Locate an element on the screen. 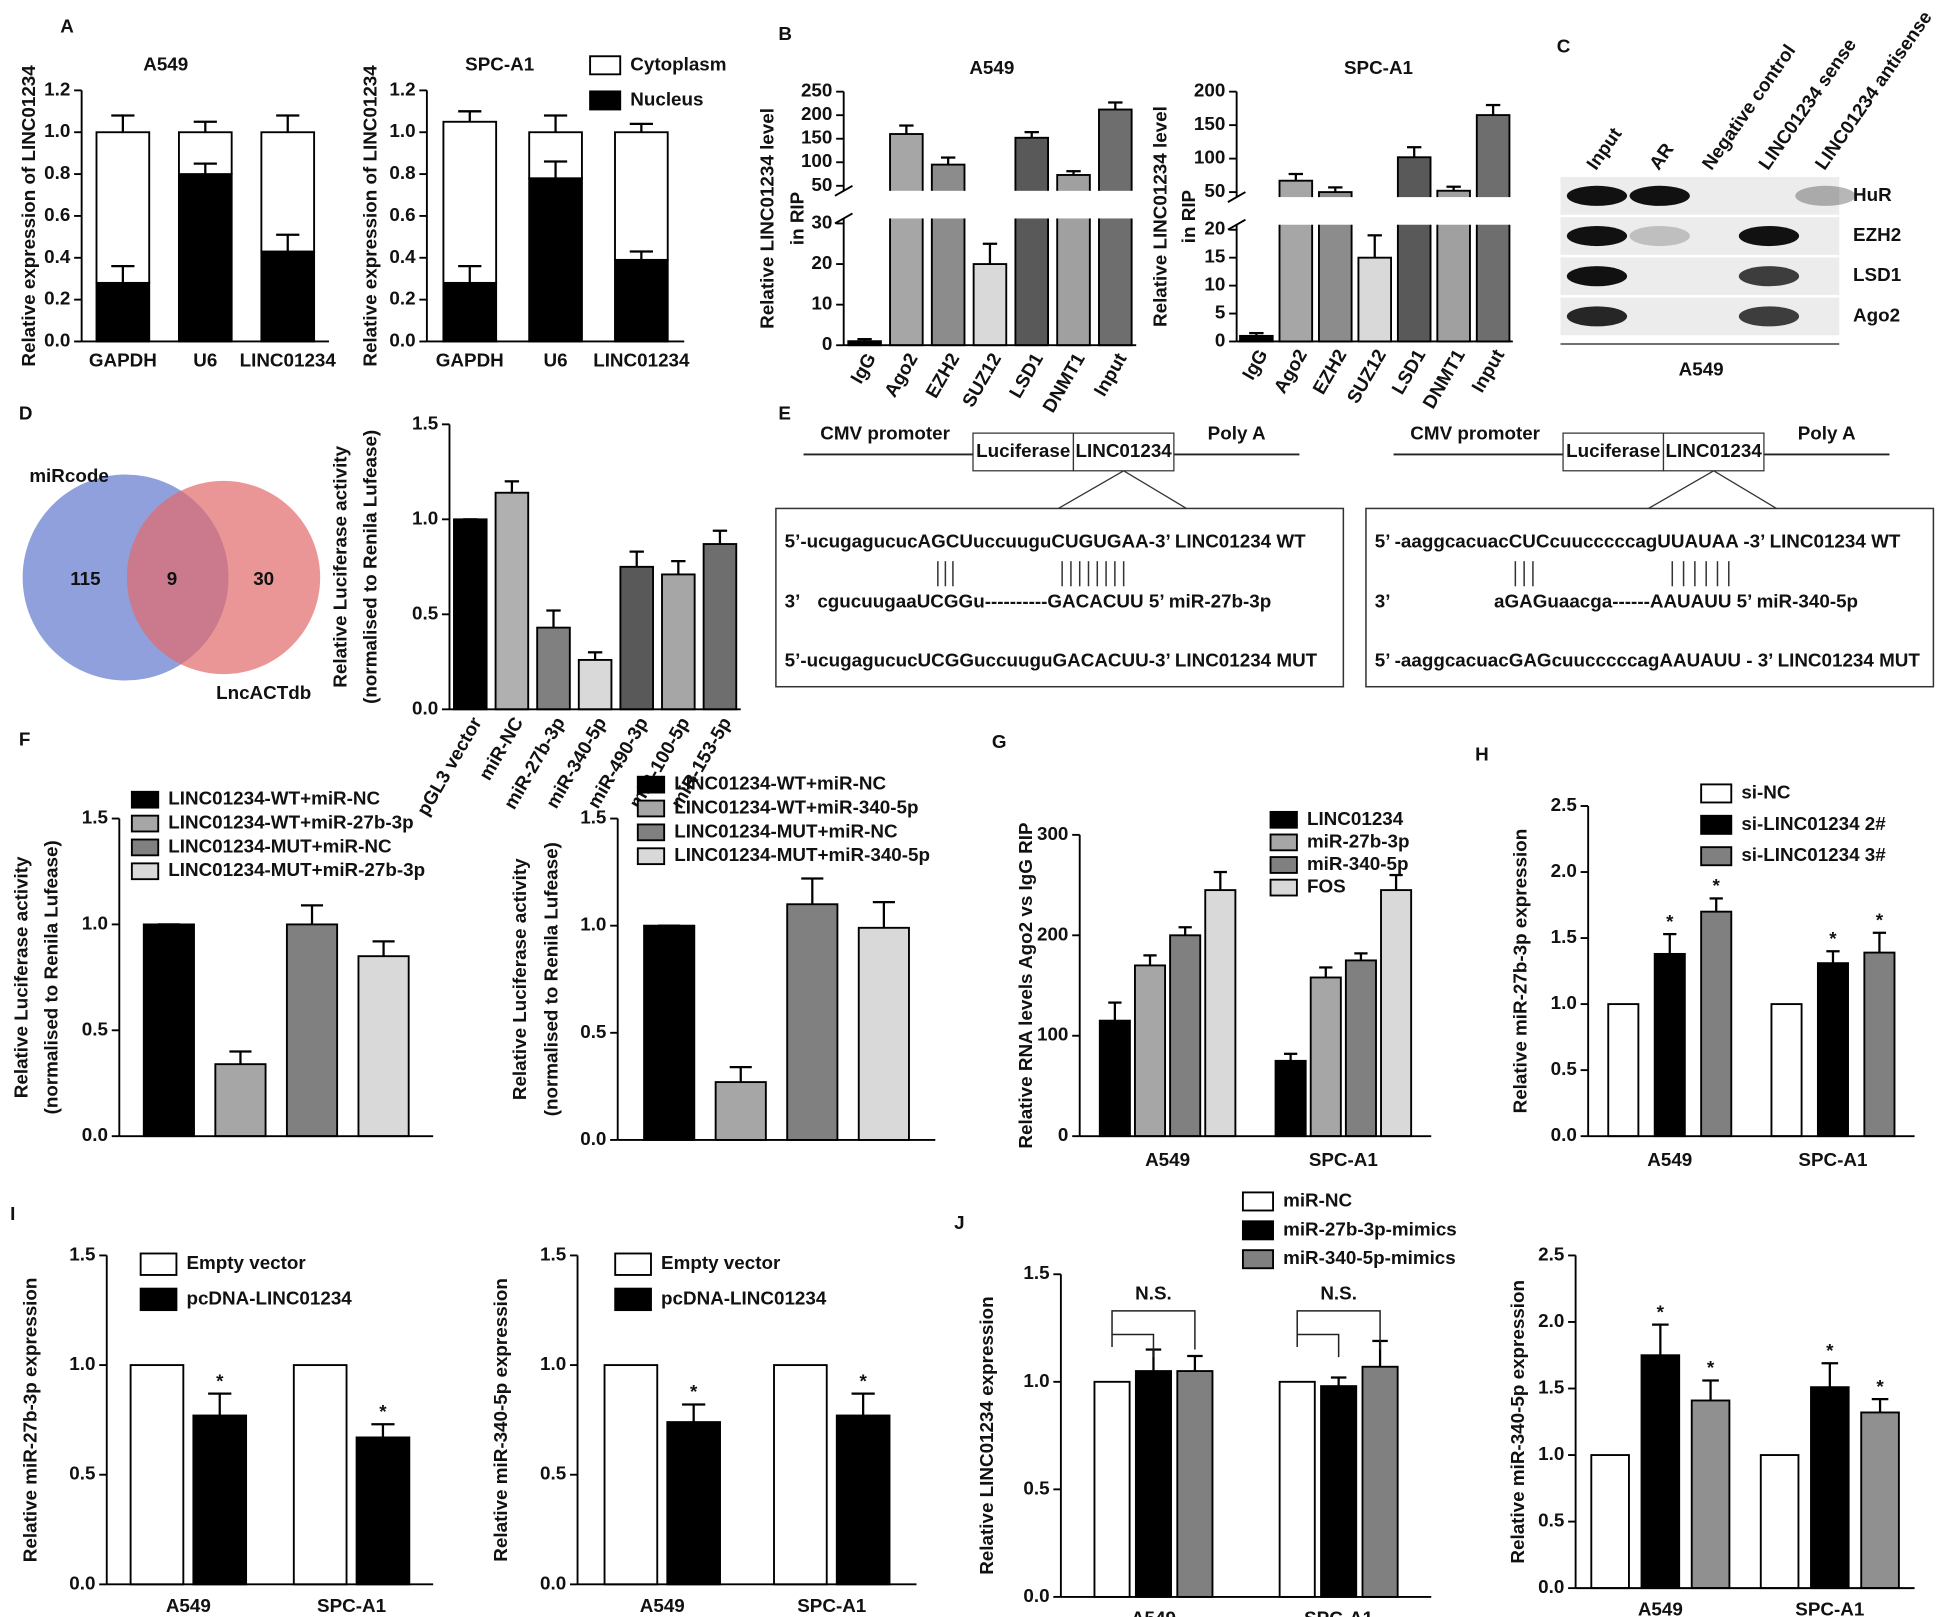  y-tick-label: 0.5 is located at coordinates (1551, 1520).